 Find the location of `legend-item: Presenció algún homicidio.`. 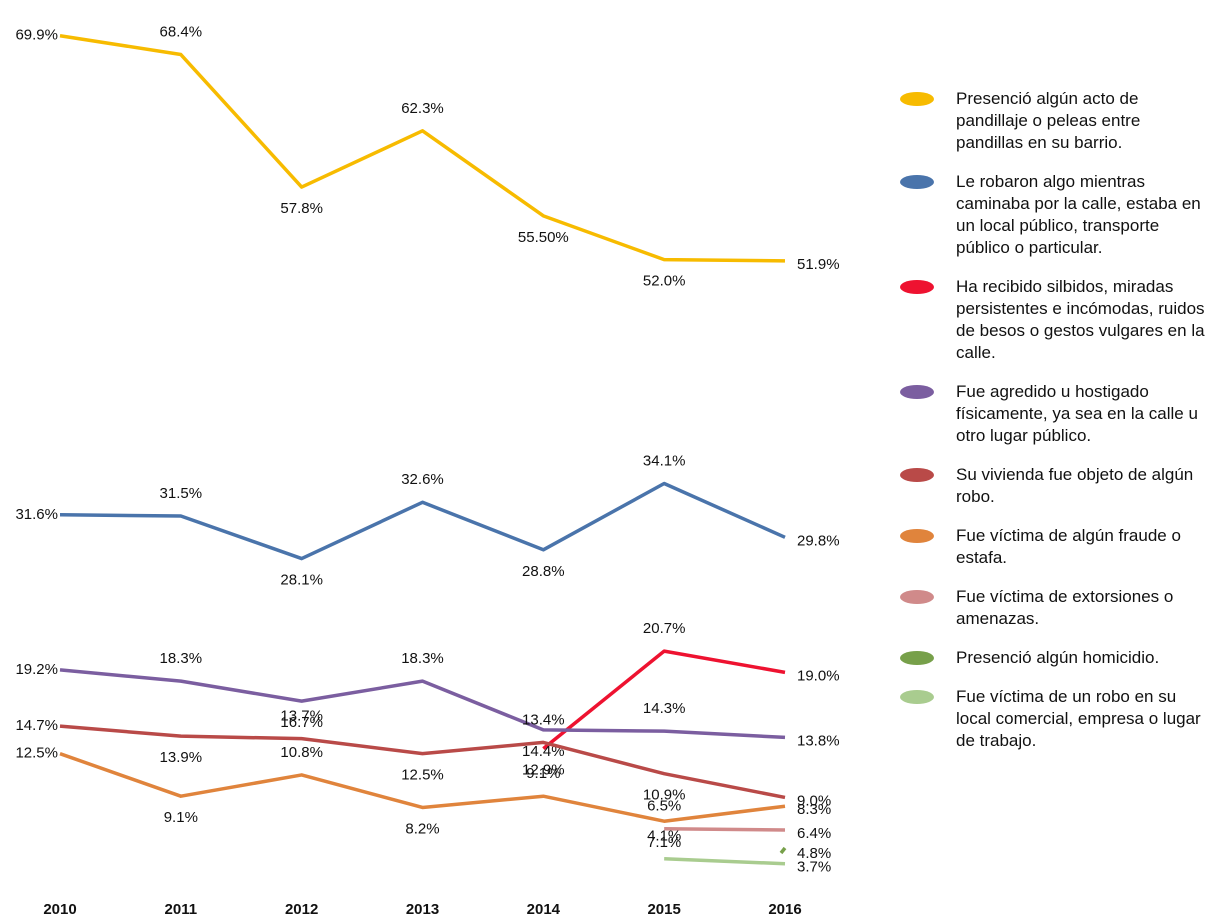

legend-item: Presenció algún homicidio. is located at coordinates (1055, 658).